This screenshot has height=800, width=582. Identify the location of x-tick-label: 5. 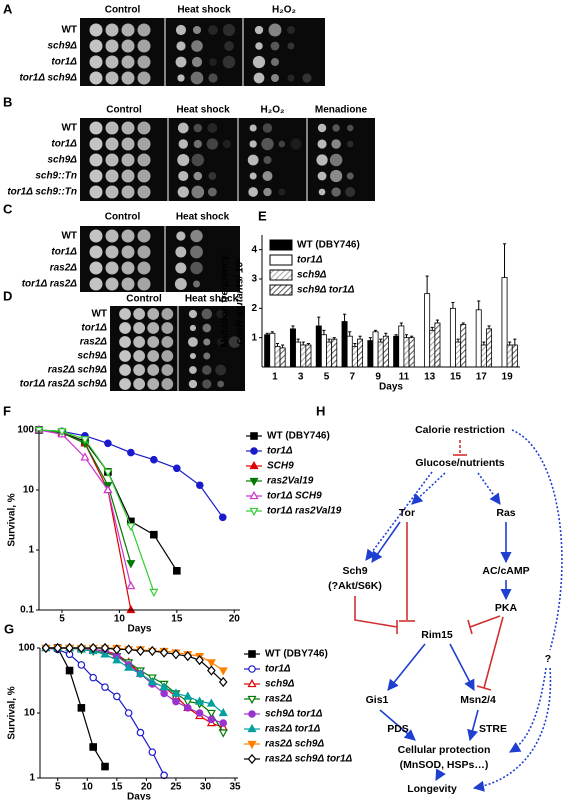
(62, 619).